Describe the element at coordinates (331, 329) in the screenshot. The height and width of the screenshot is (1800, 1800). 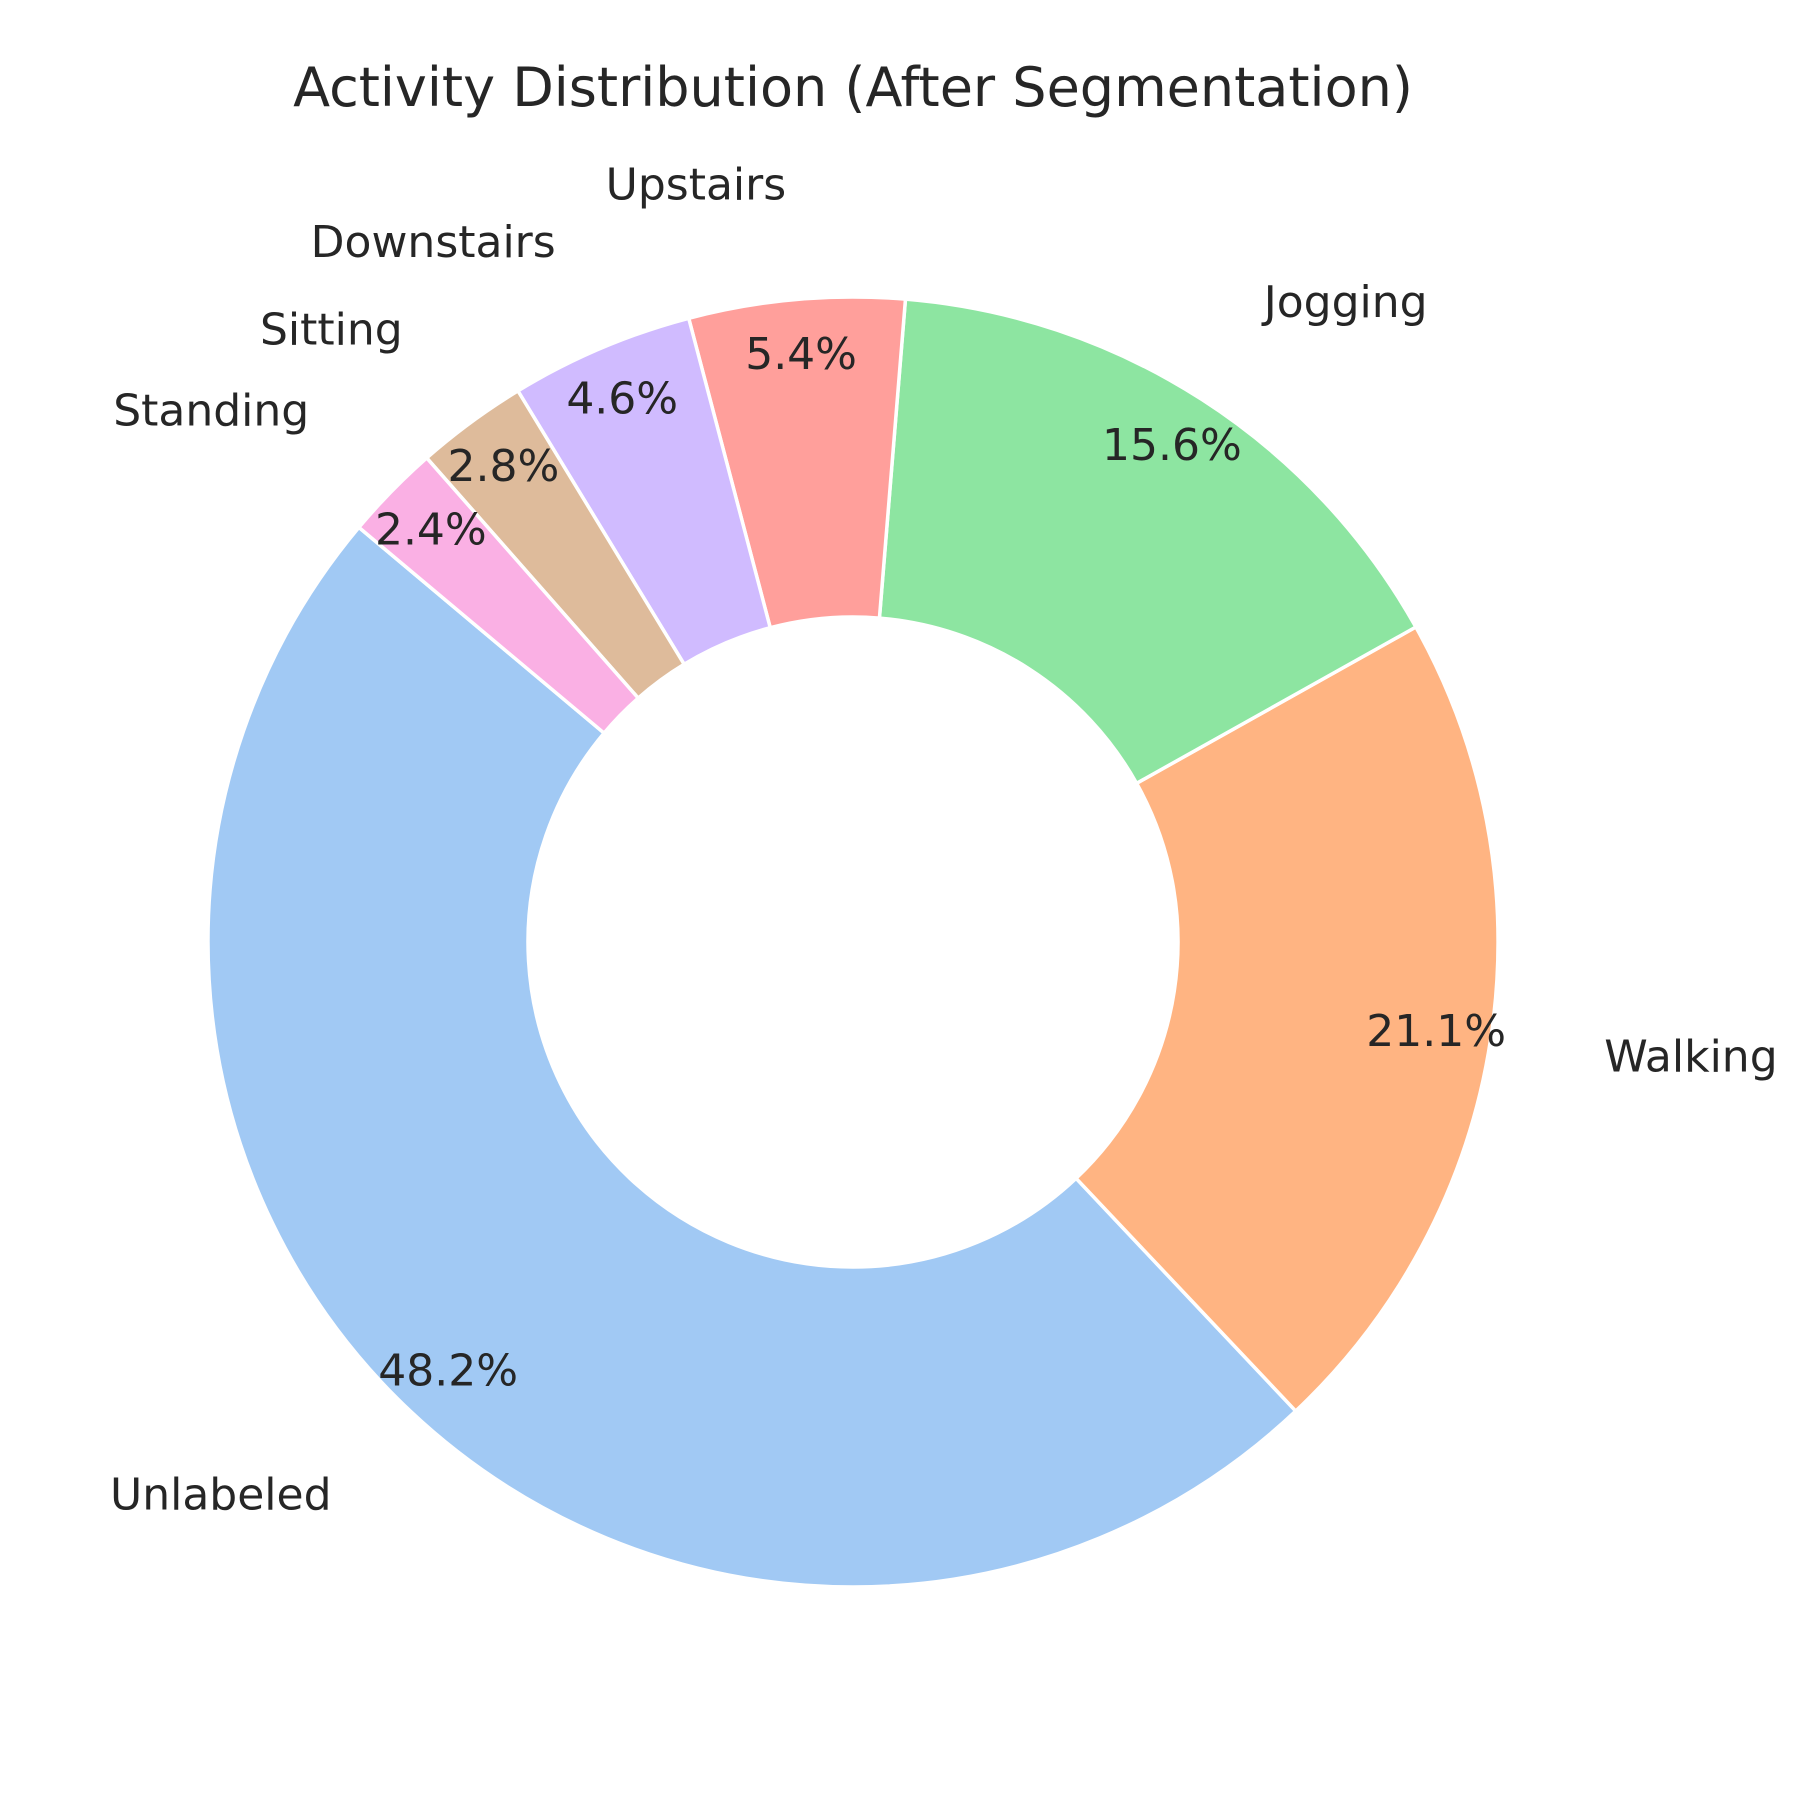
I see `category-label-sitting: Sitting` at that location.